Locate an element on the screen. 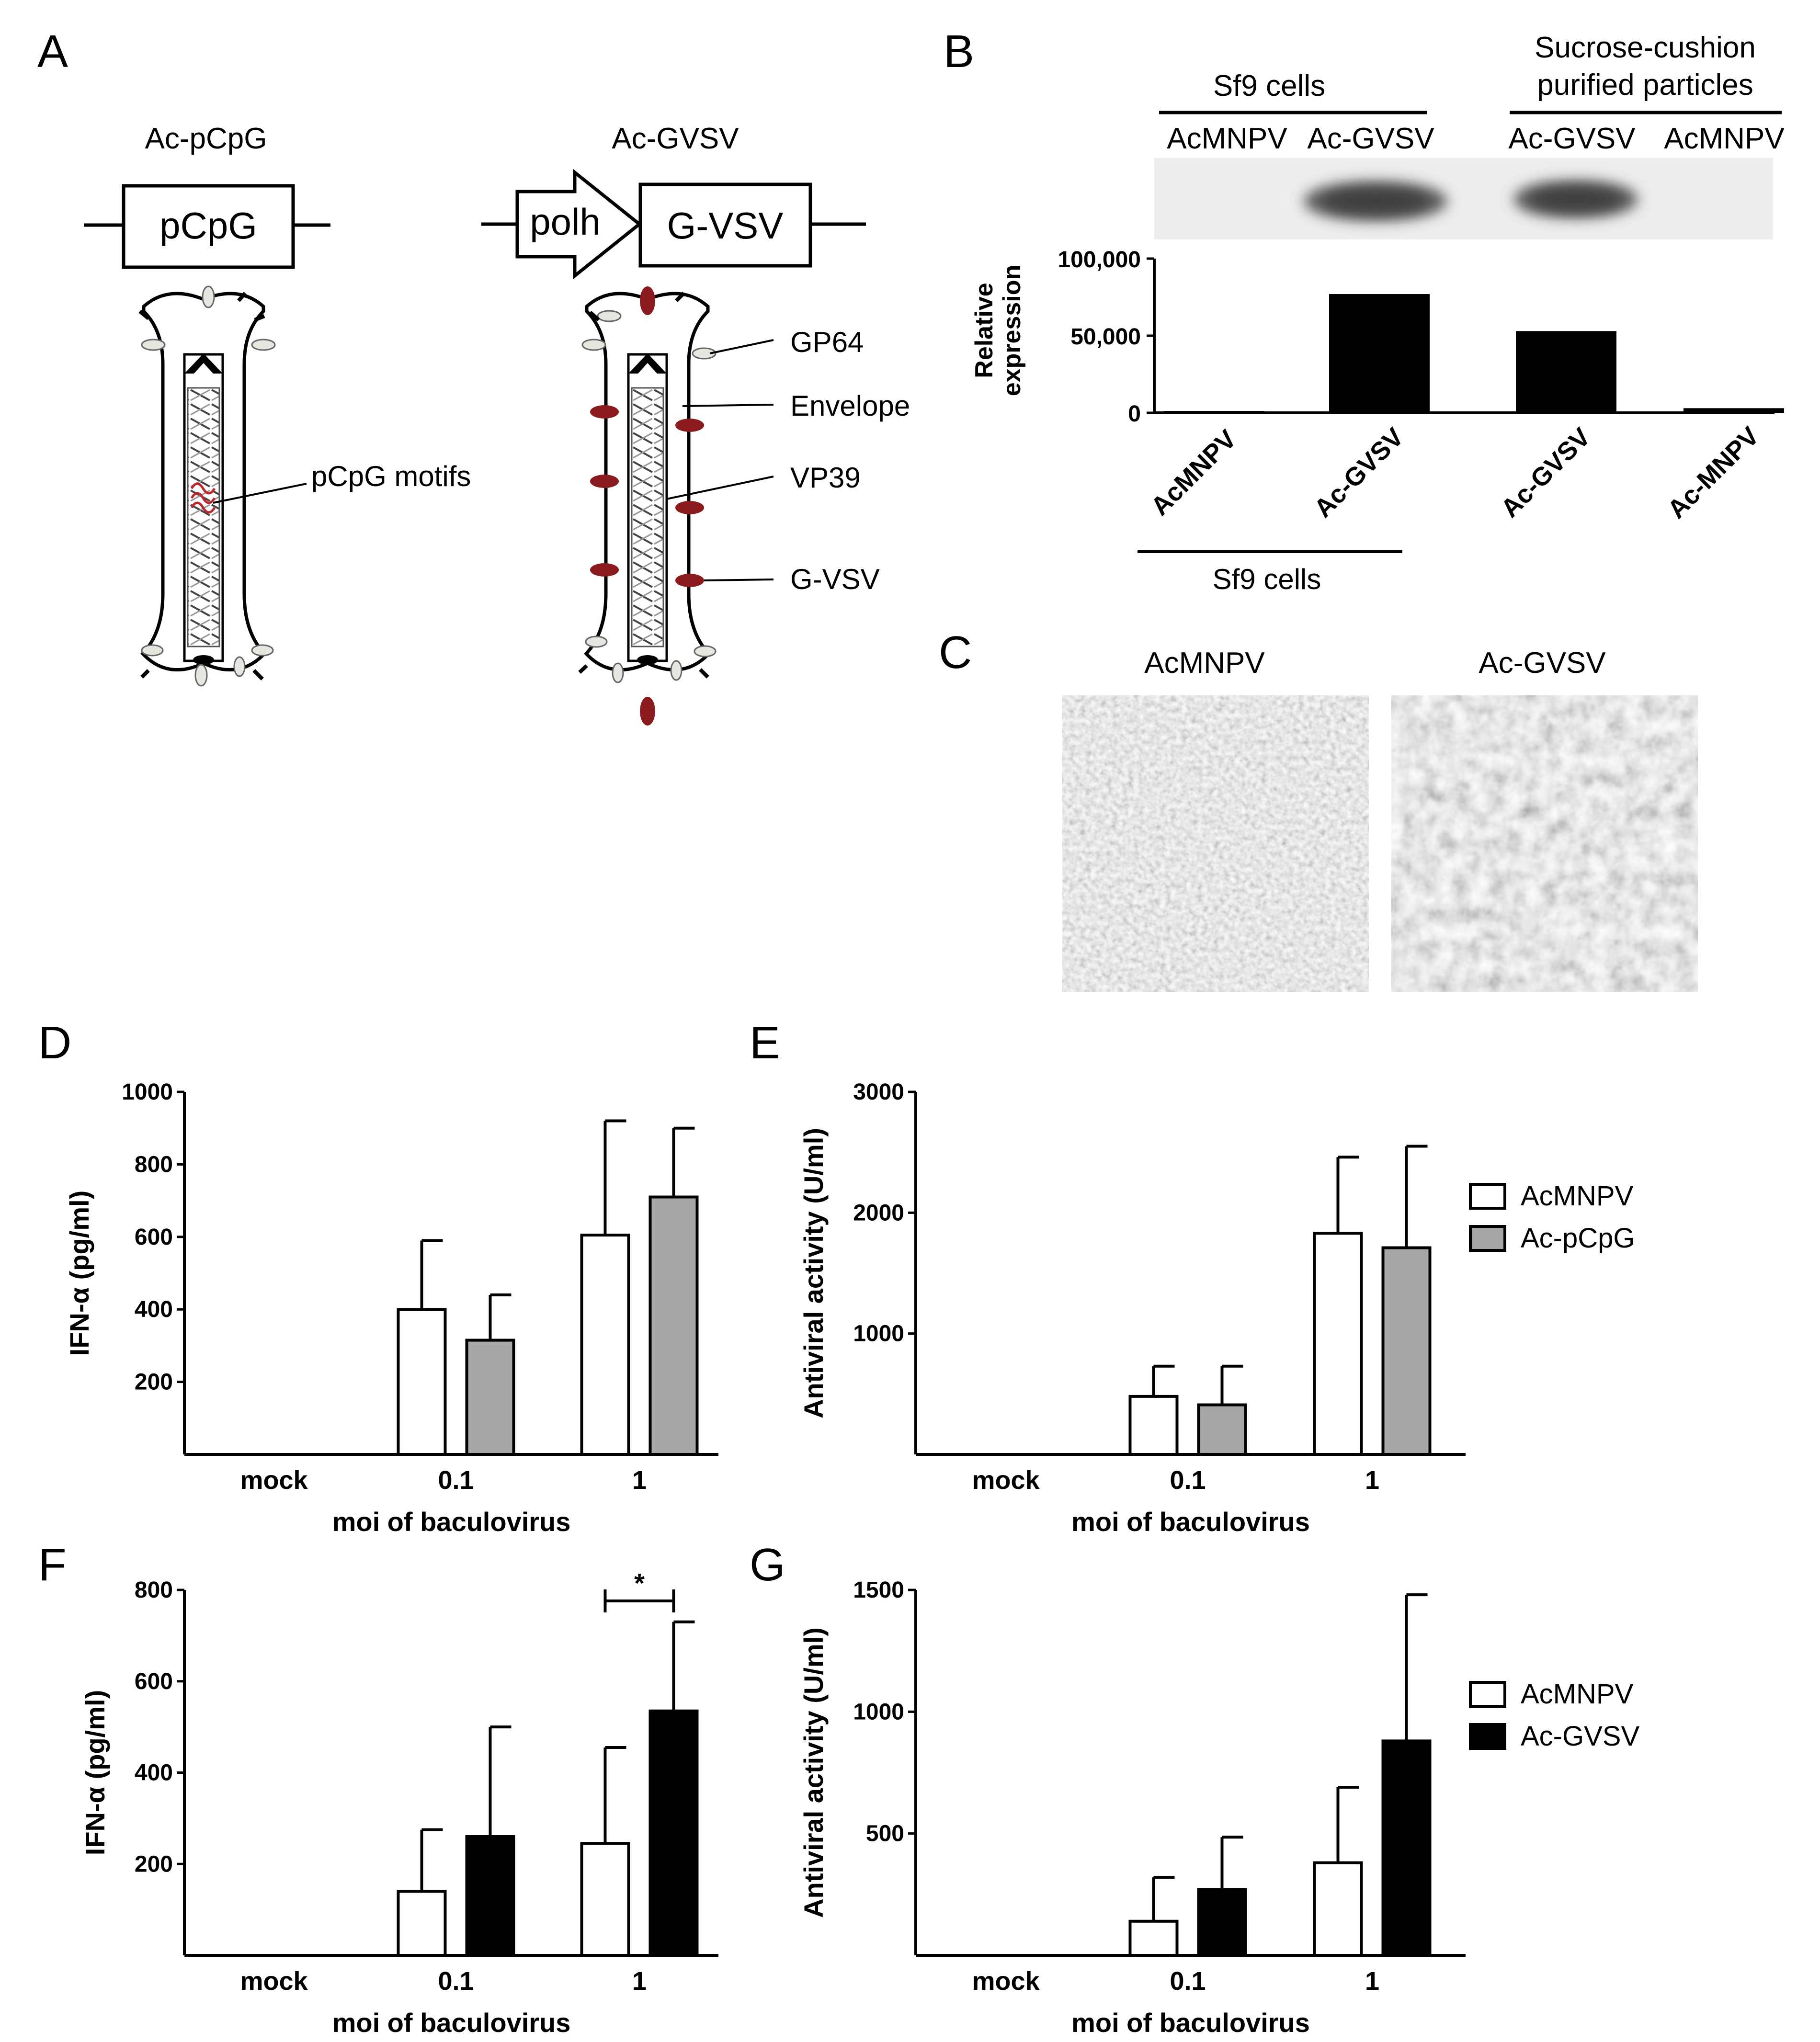  gel-lane-2: Ac-GVSV is located at coordinates (1370, 139).